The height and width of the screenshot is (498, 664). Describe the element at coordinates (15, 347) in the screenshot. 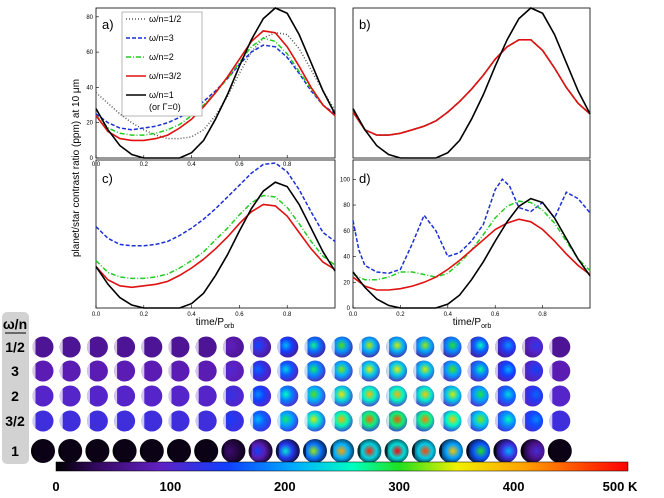

I see `row-label-0: 1/2` at that location.